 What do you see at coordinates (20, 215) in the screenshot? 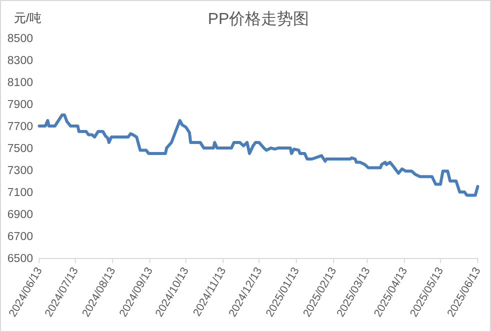
I see `y-tick-label: 6900` at bounding box center [20, 215].